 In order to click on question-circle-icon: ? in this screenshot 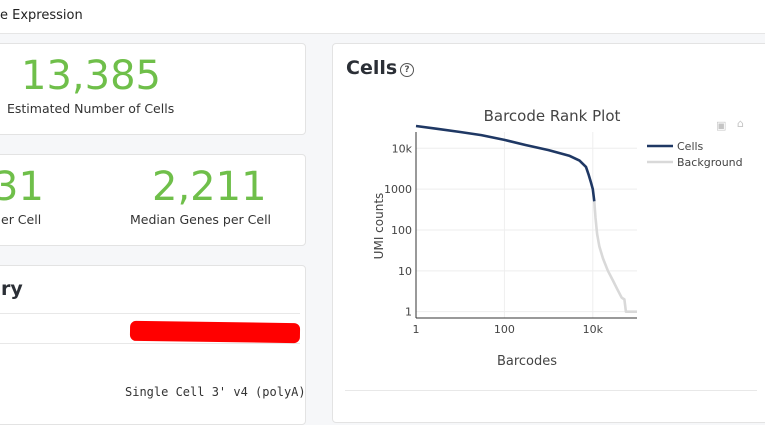, I will do `click(407, 70)`.